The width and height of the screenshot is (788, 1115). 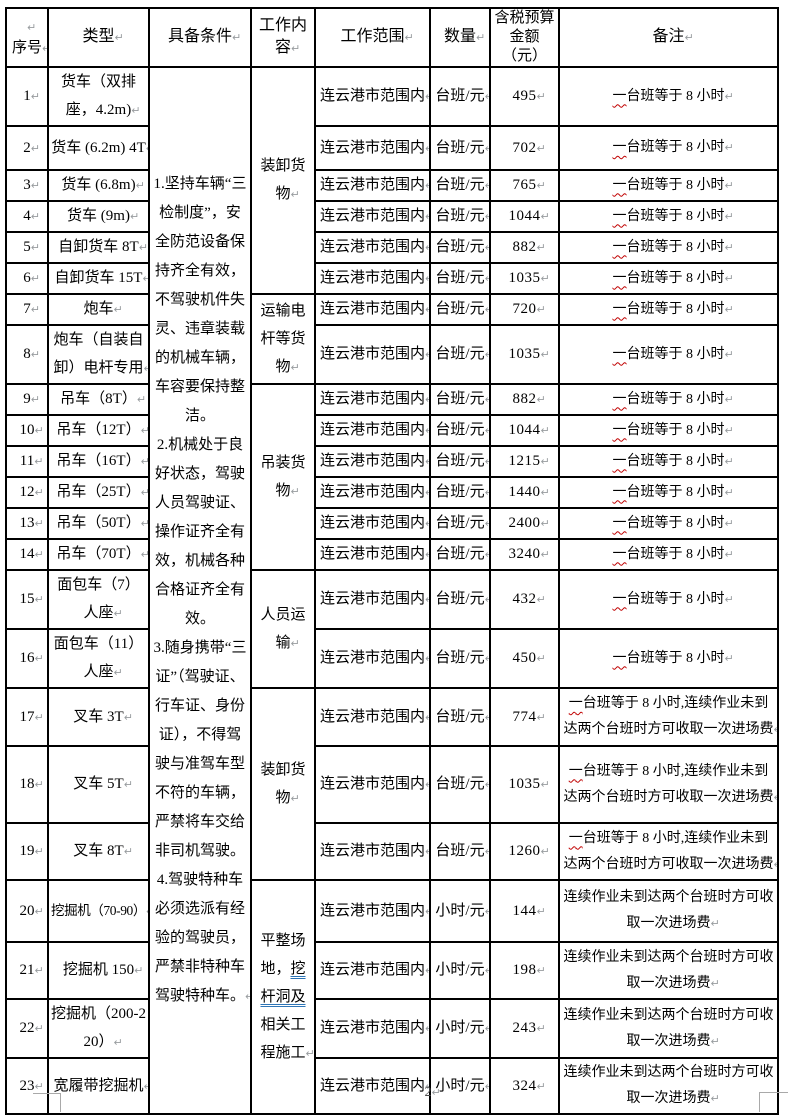 What do you see at coordinates (524, 658) in the screenshot?
I see `cell-amount: 450↵` at bounding box center [524, 658].